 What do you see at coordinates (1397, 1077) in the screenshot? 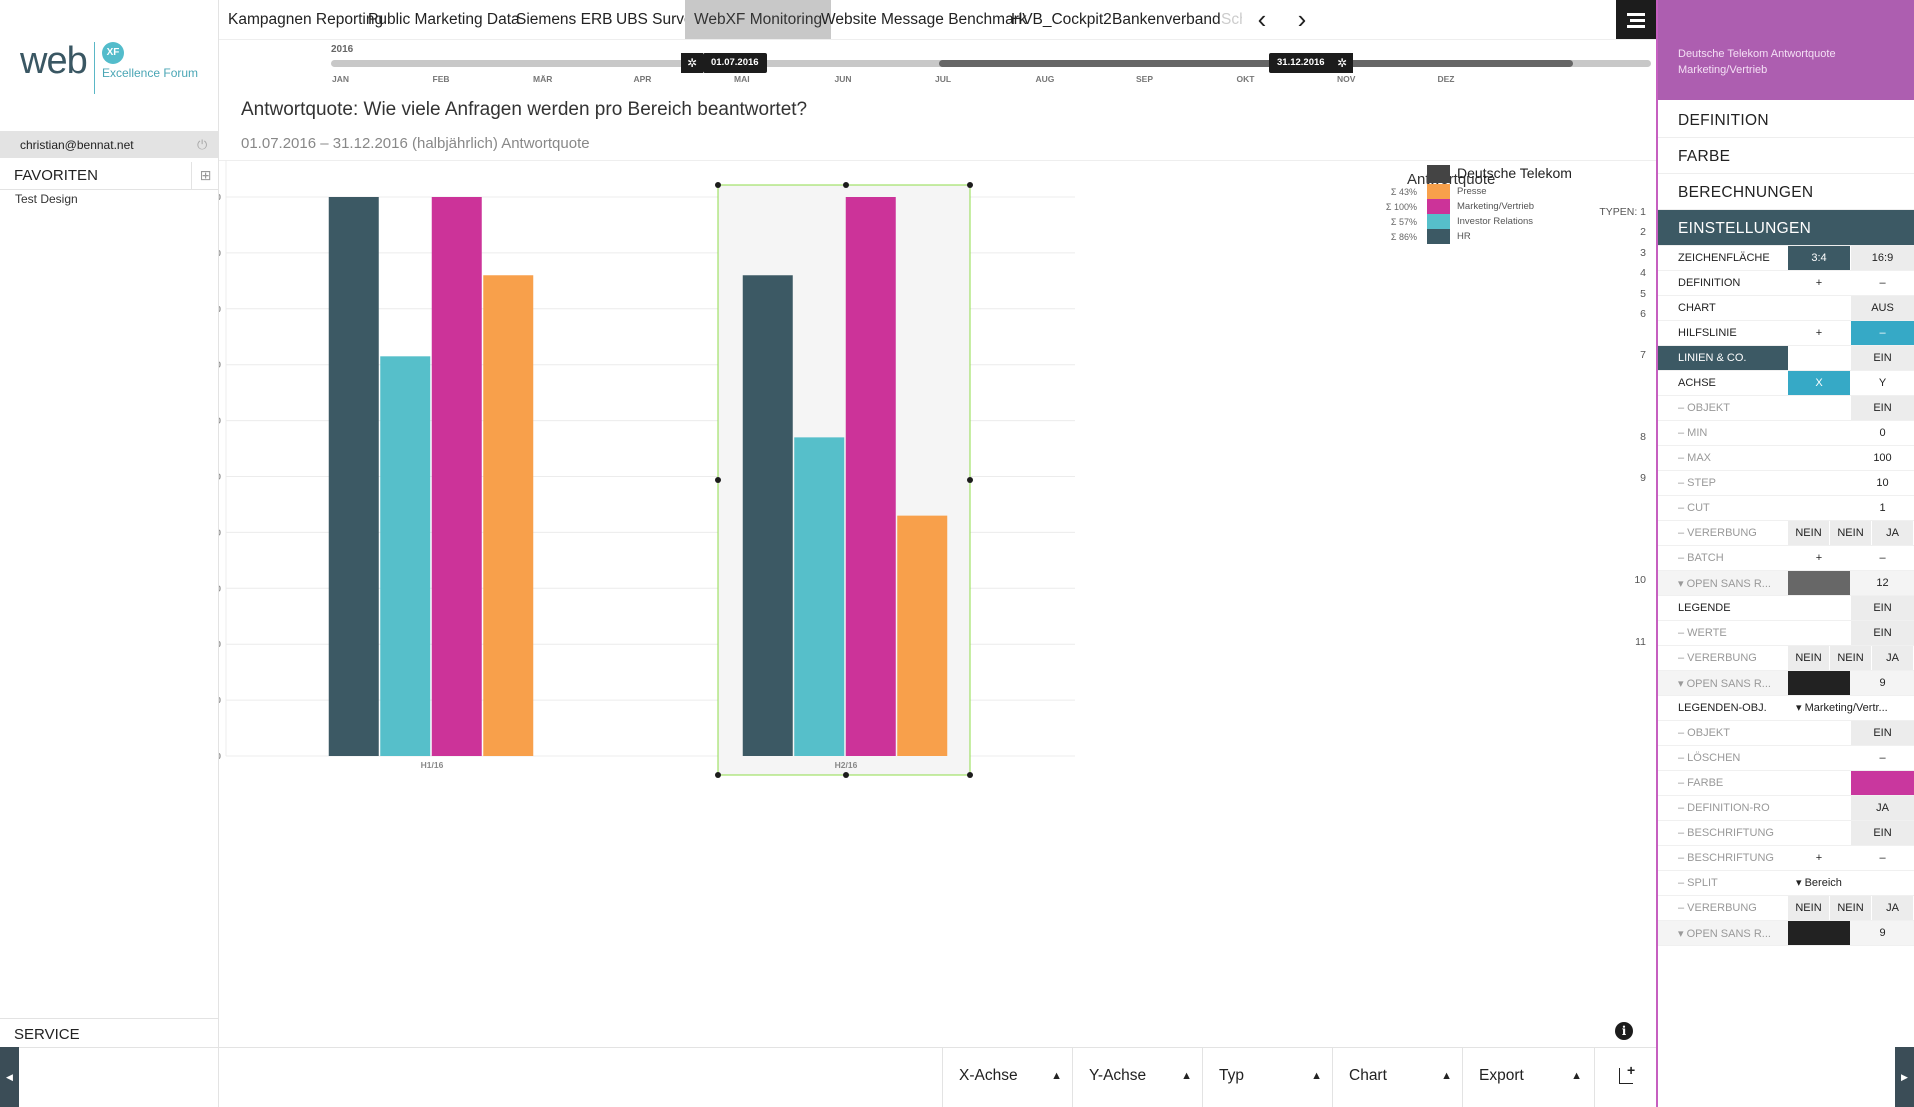
I see `chart-button: Chart ▲` at bounding box center [1397, 1077].